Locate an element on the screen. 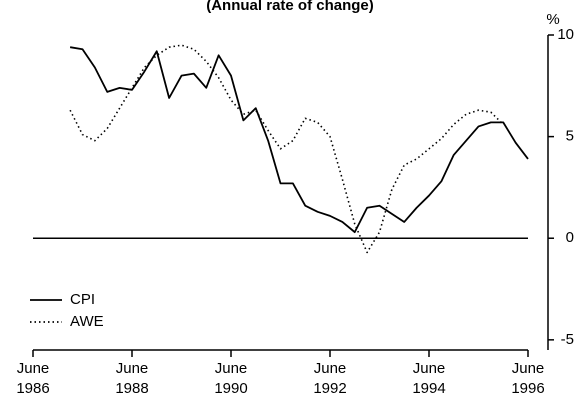 The height and width of the screenshot is (406, 583). y-tick-label: -5 is located at coordinates (567, 339).